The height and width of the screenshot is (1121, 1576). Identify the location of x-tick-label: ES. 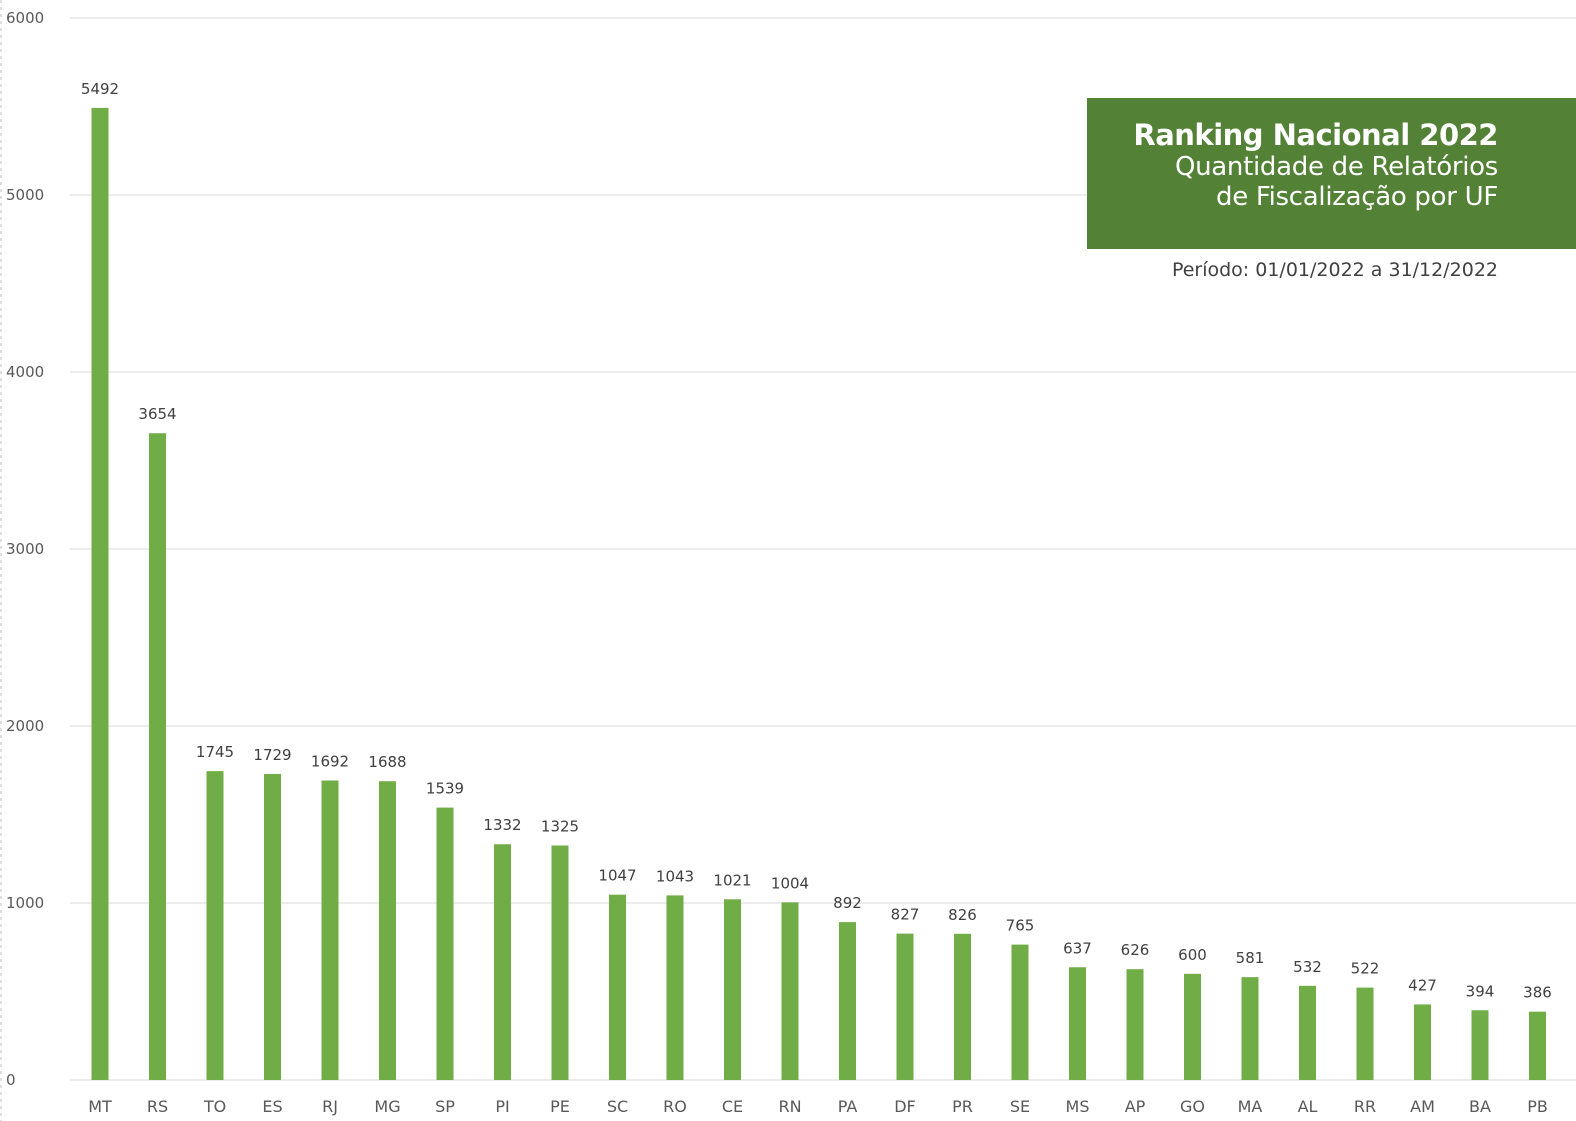
(272, 1106).